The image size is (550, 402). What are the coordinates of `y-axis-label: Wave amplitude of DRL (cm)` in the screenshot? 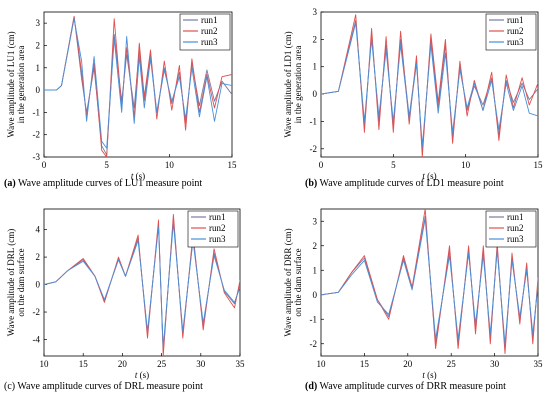 It's located at (11, 282).